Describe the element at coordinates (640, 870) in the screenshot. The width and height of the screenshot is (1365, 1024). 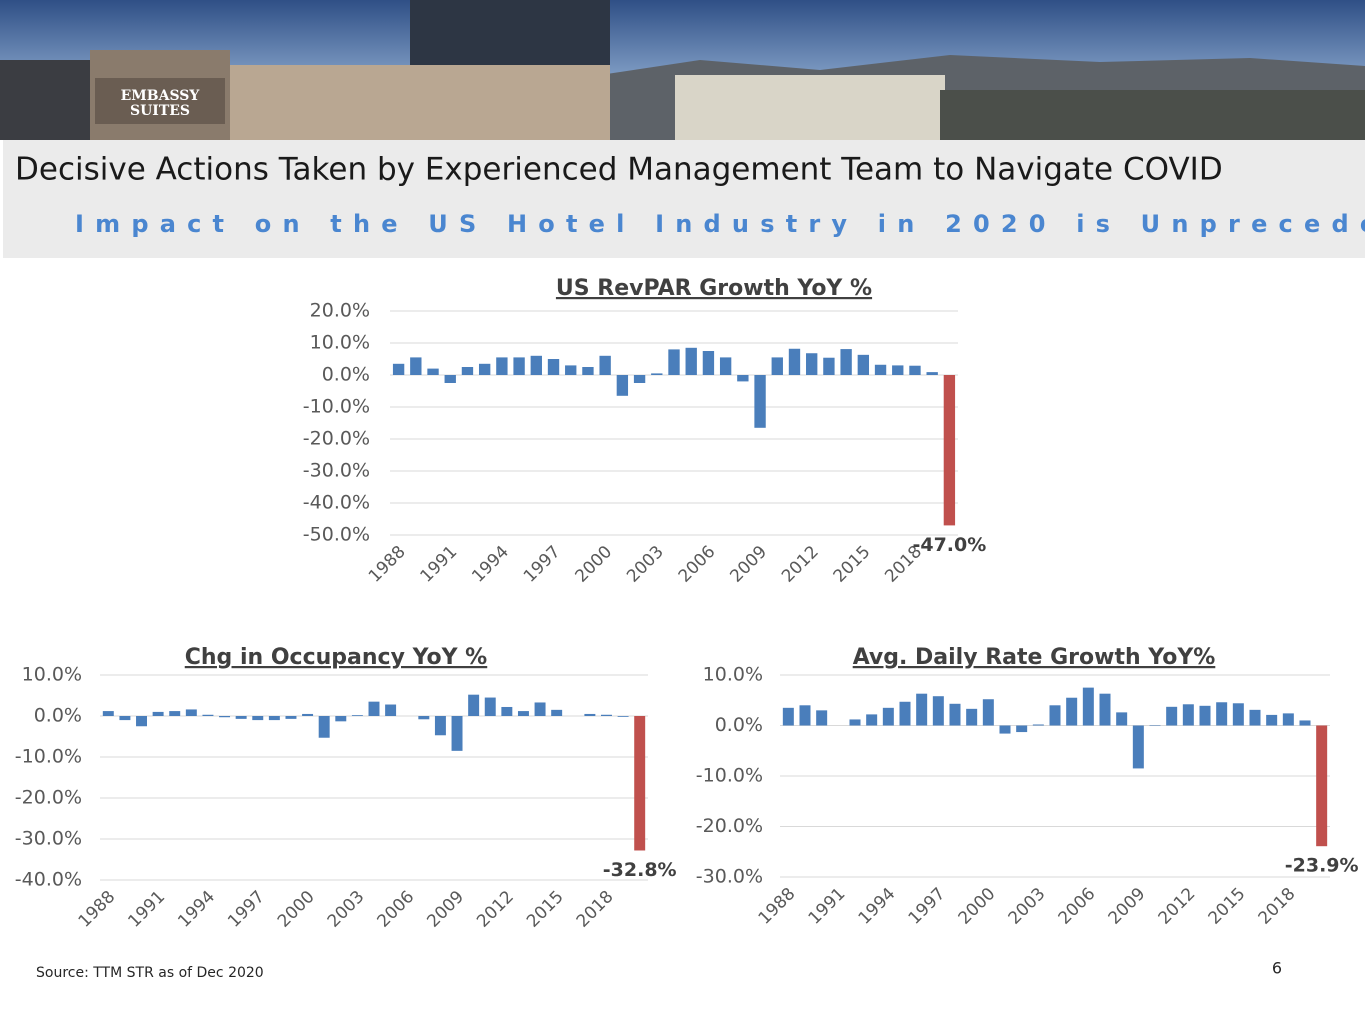
I see `value-label: -32.8%` at that location.